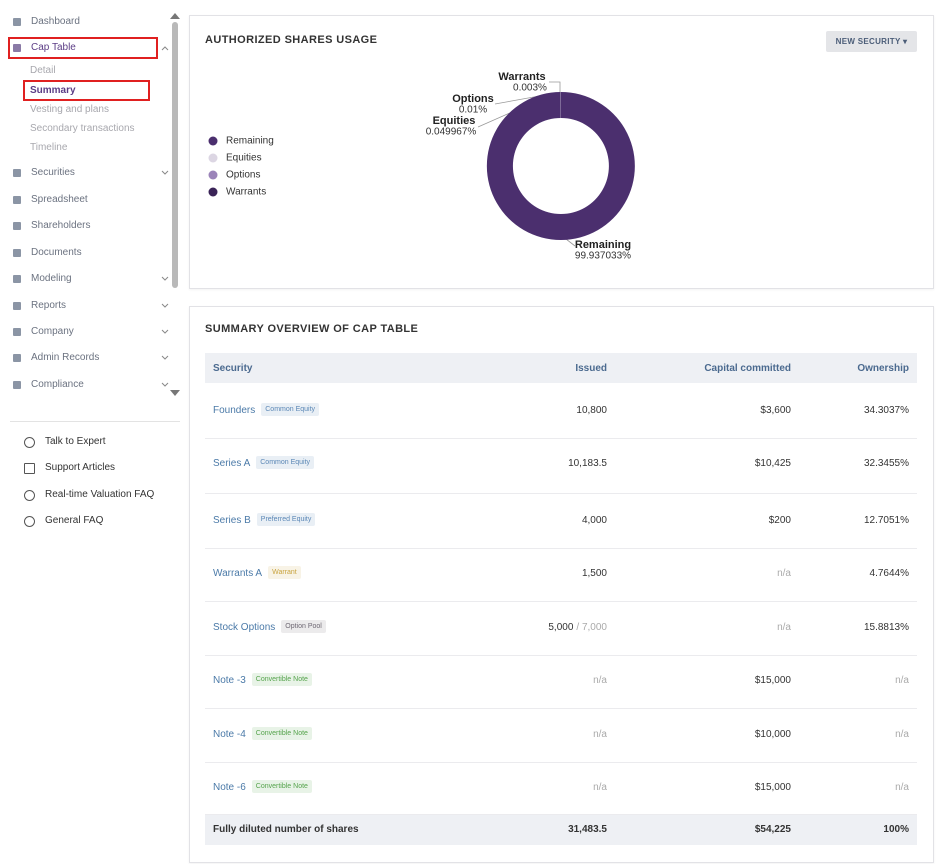 This screenshot has width=939, height=864. Describe the element at coordinates (49, 305) in the screenshot. I see `nav-item: Reports` at that location.